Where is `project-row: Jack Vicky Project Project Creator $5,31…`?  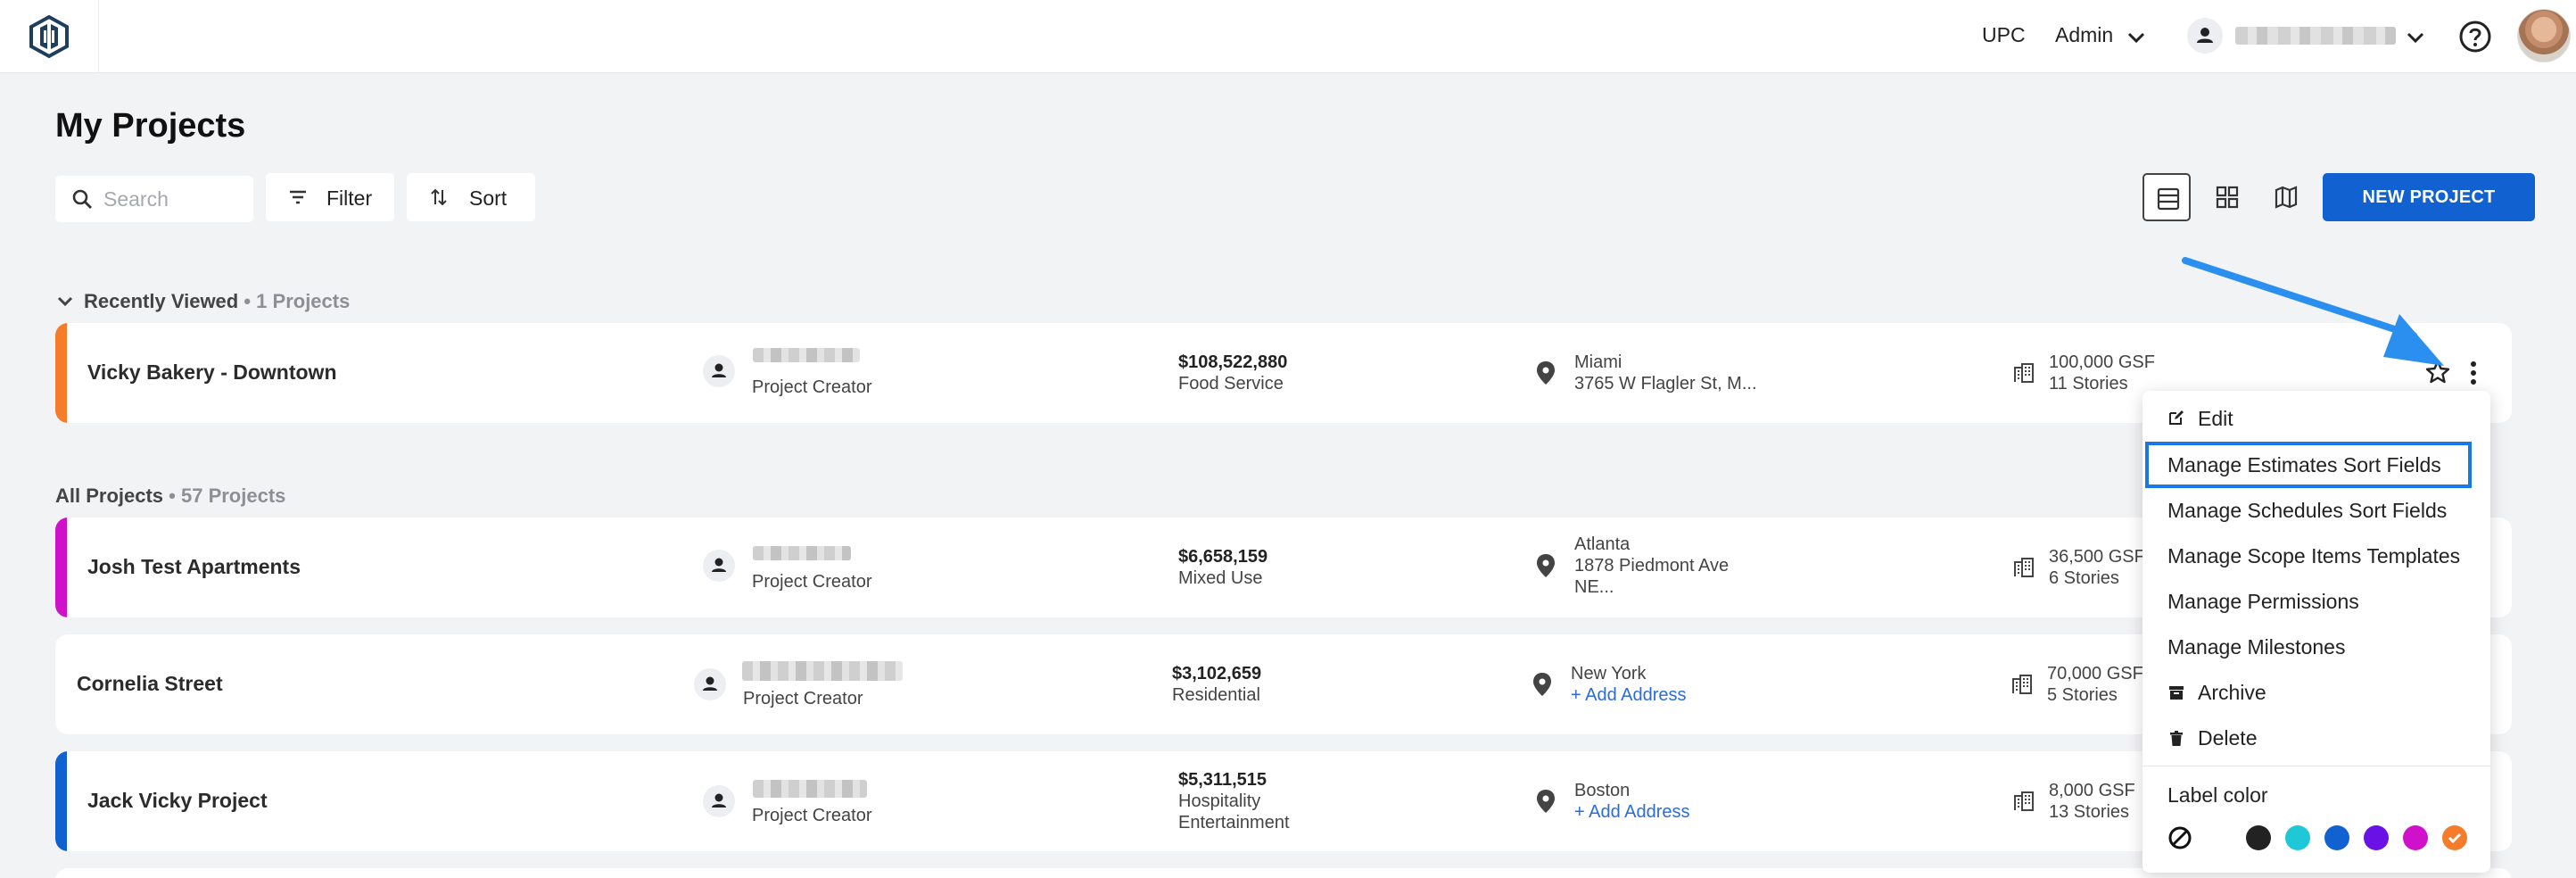
project-row: Jack Vicky Project Project Creator $5,31… is located at coordinates (1283, 801).